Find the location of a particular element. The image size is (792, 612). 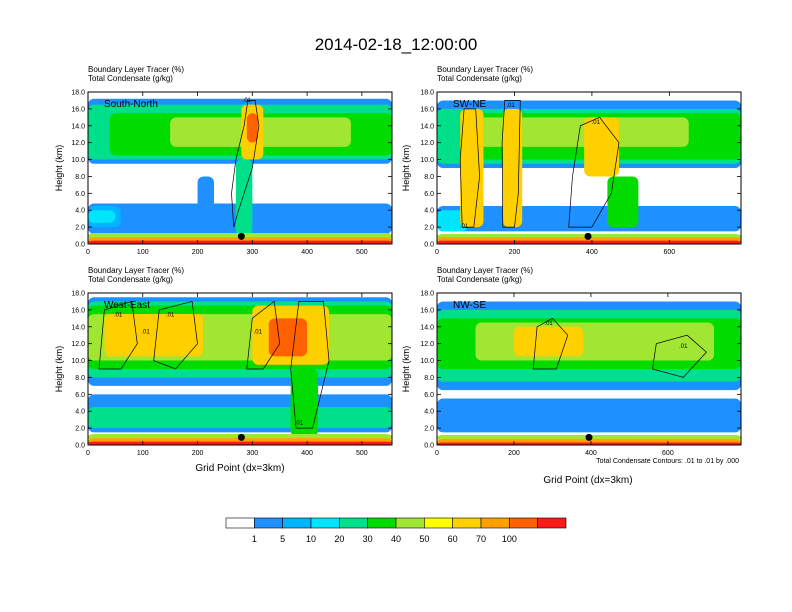

x-tick-label: 300 is located at coordinates (252, 252).